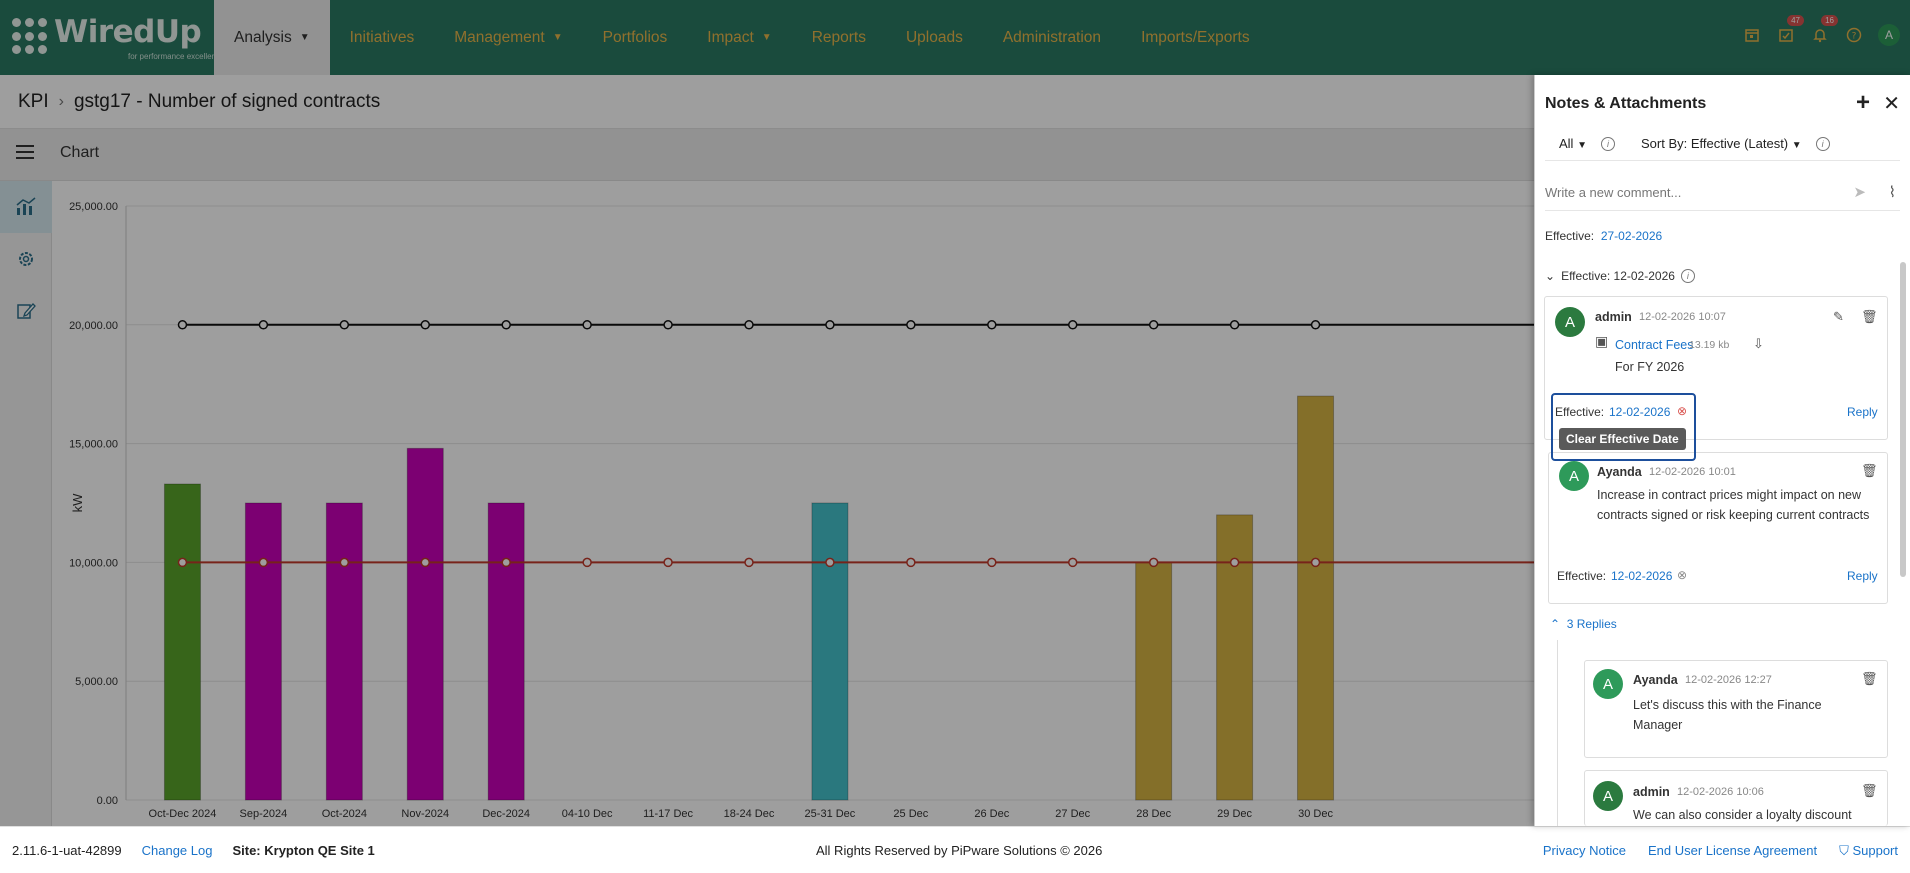  What do you see at coordinates (506, 814) in the screenshot?
I see `x-tick-label: Dec-2024` at bounding box center [506, 814].